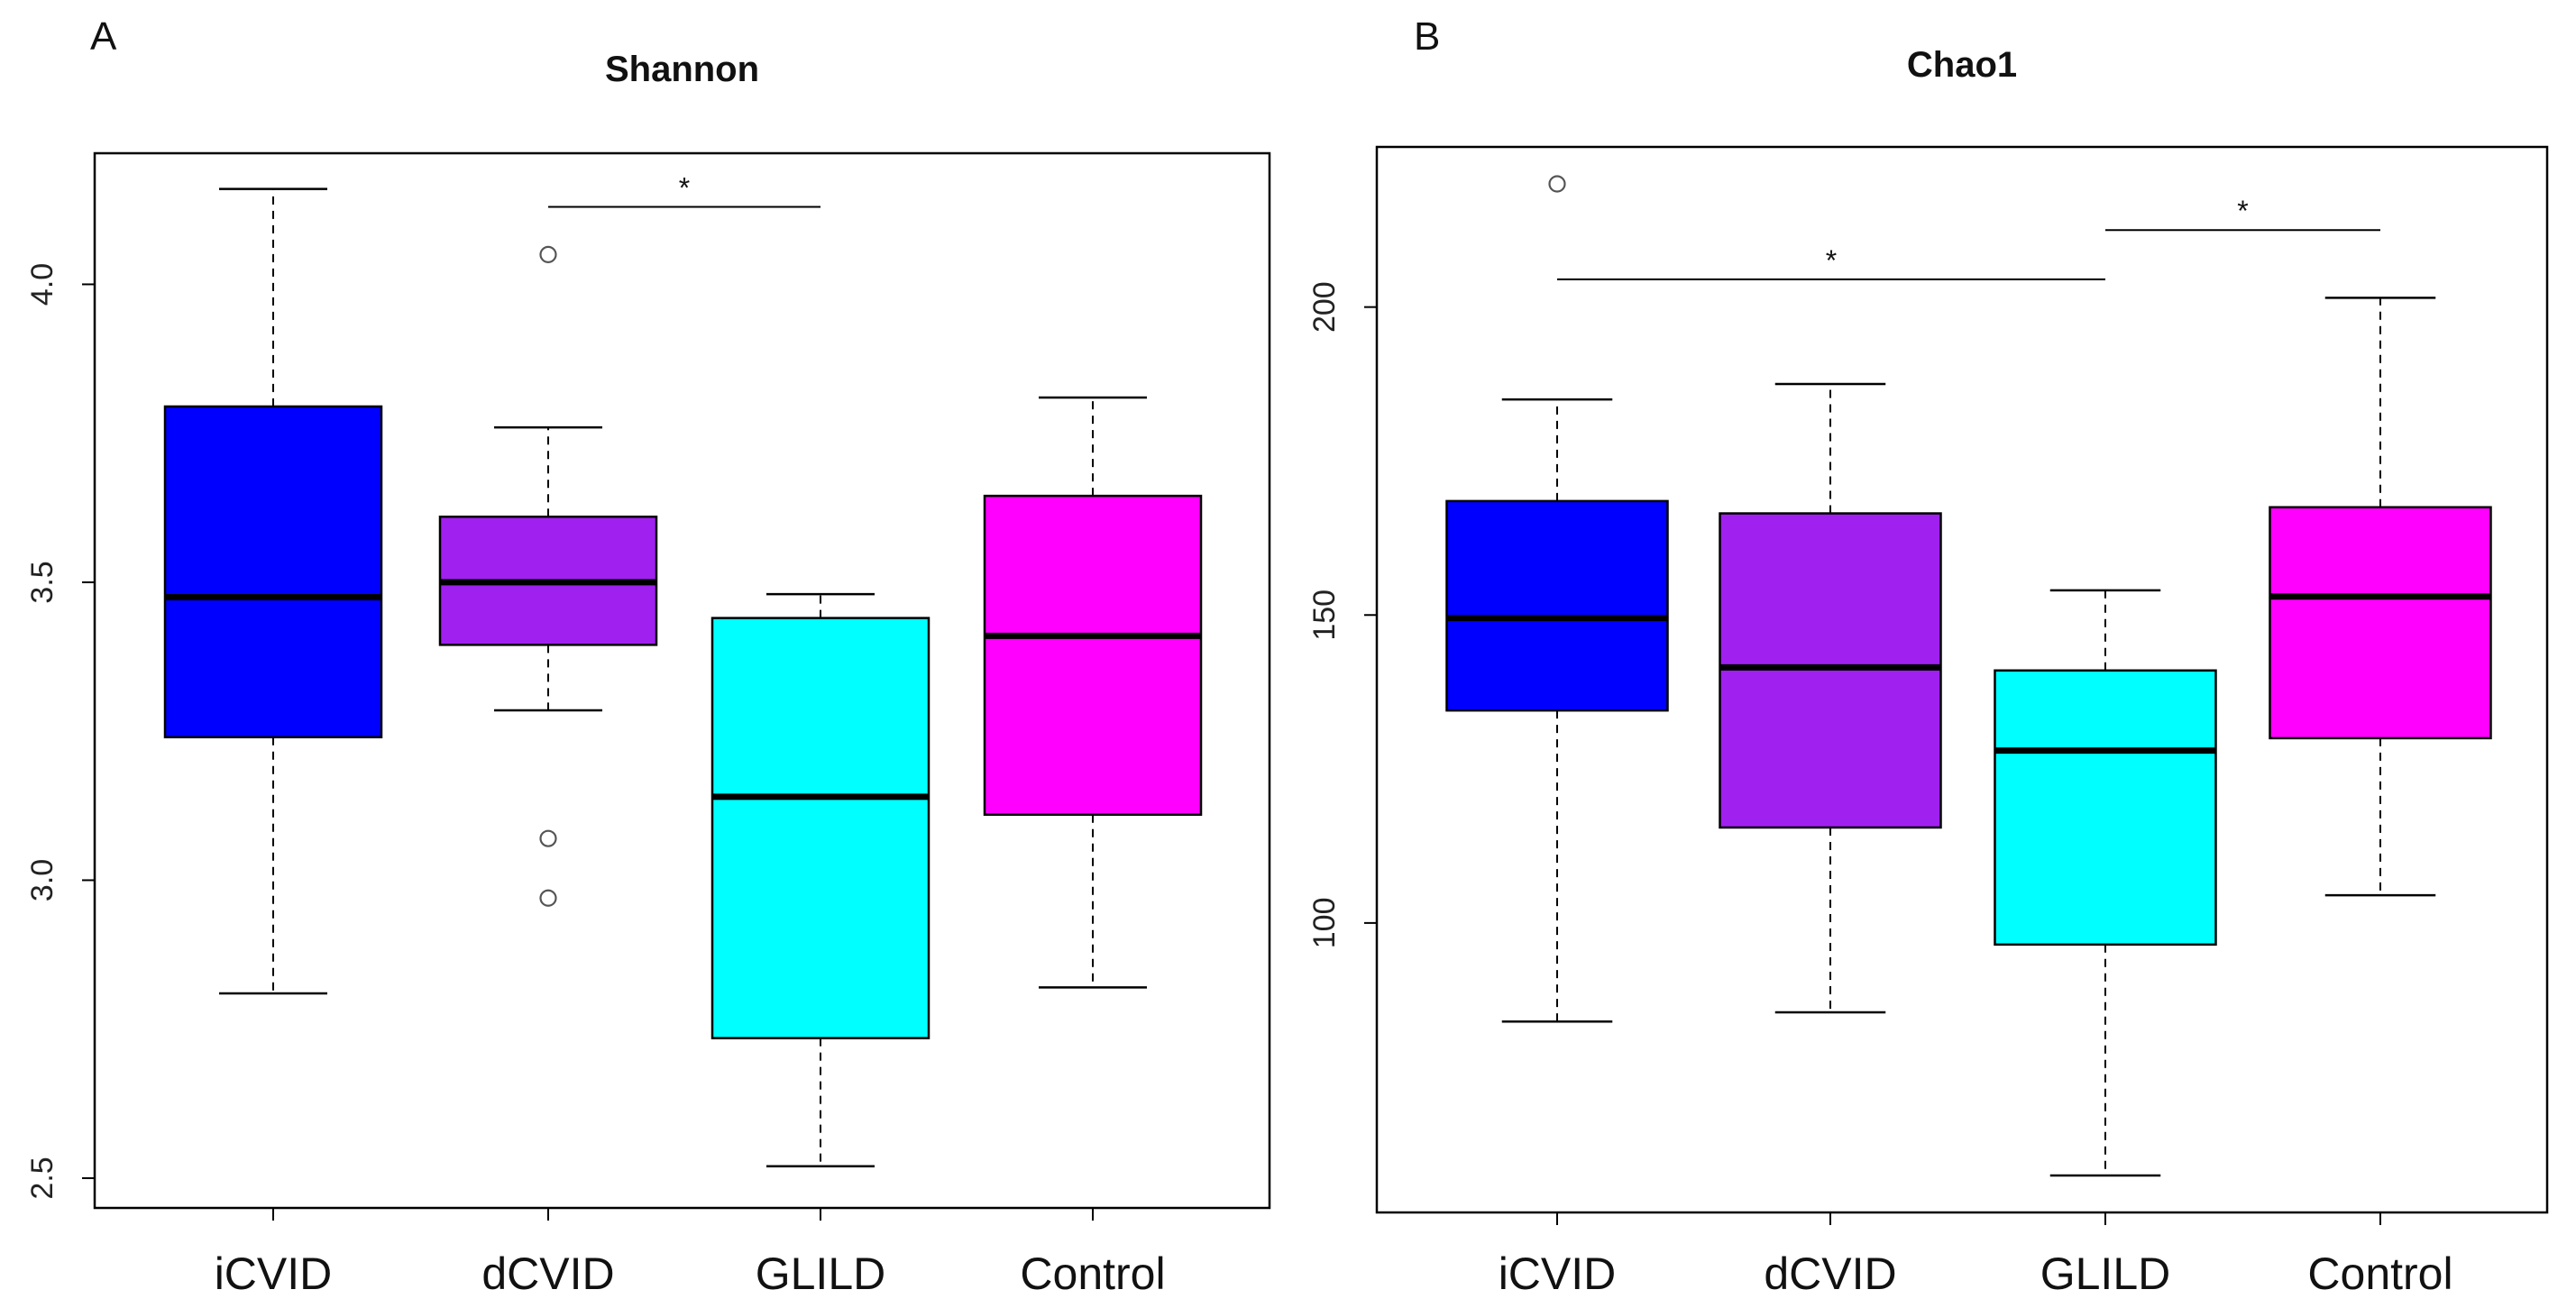 The width and height of the screenshot is (2576, 1308). I want to click on chao1-y-tick-label: 150, so click(1324, 615).